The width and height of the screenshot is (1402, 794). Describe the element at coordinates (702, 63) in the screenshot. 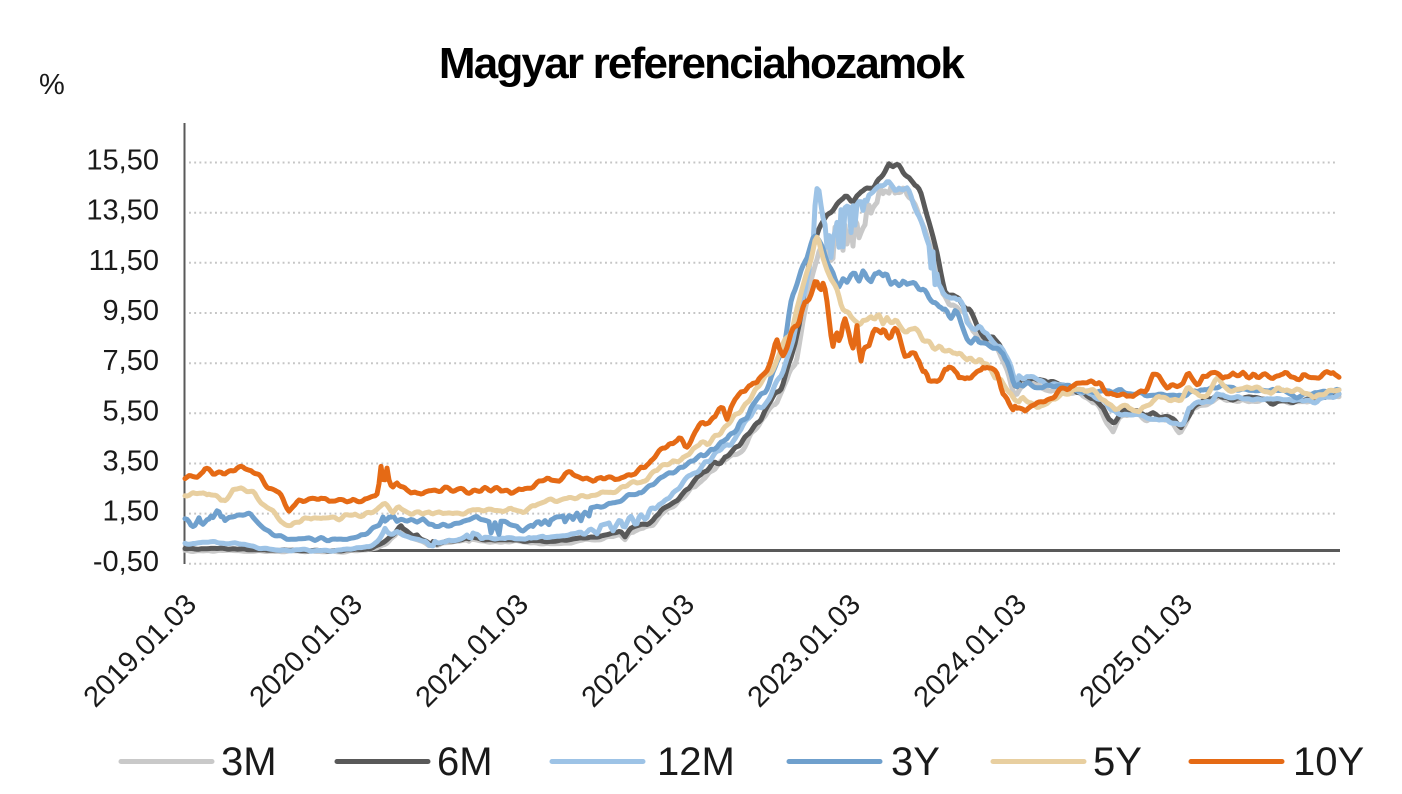

I see `svg-text: Magyar referenciahozamok` at that location.